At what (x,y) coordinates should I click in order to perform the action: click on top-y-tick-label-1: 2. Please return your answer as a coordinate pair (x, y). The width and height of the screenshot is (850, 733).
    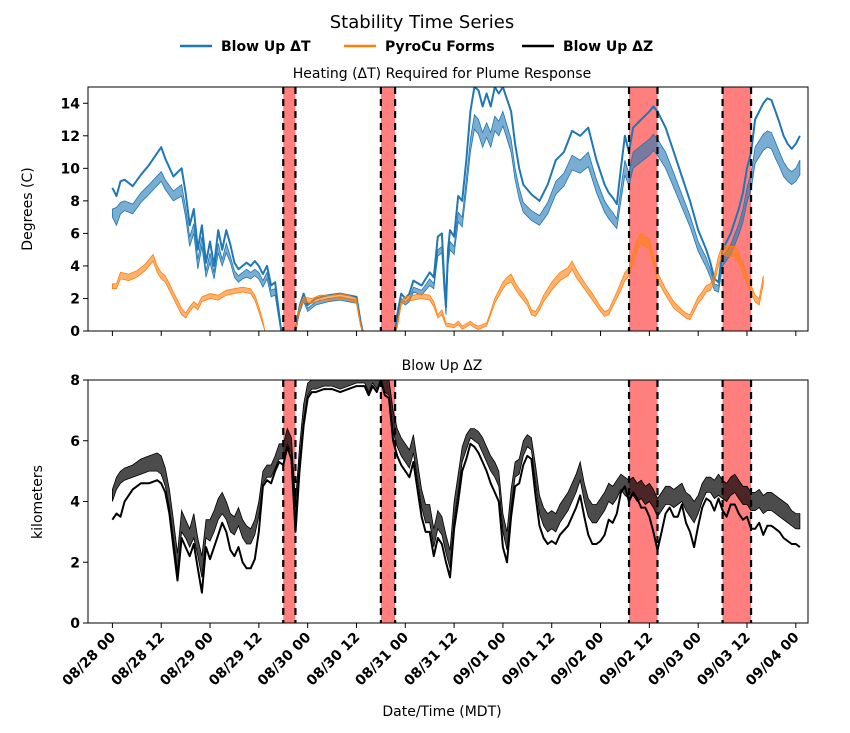
    Looking at the image, I should click on (75, 299).